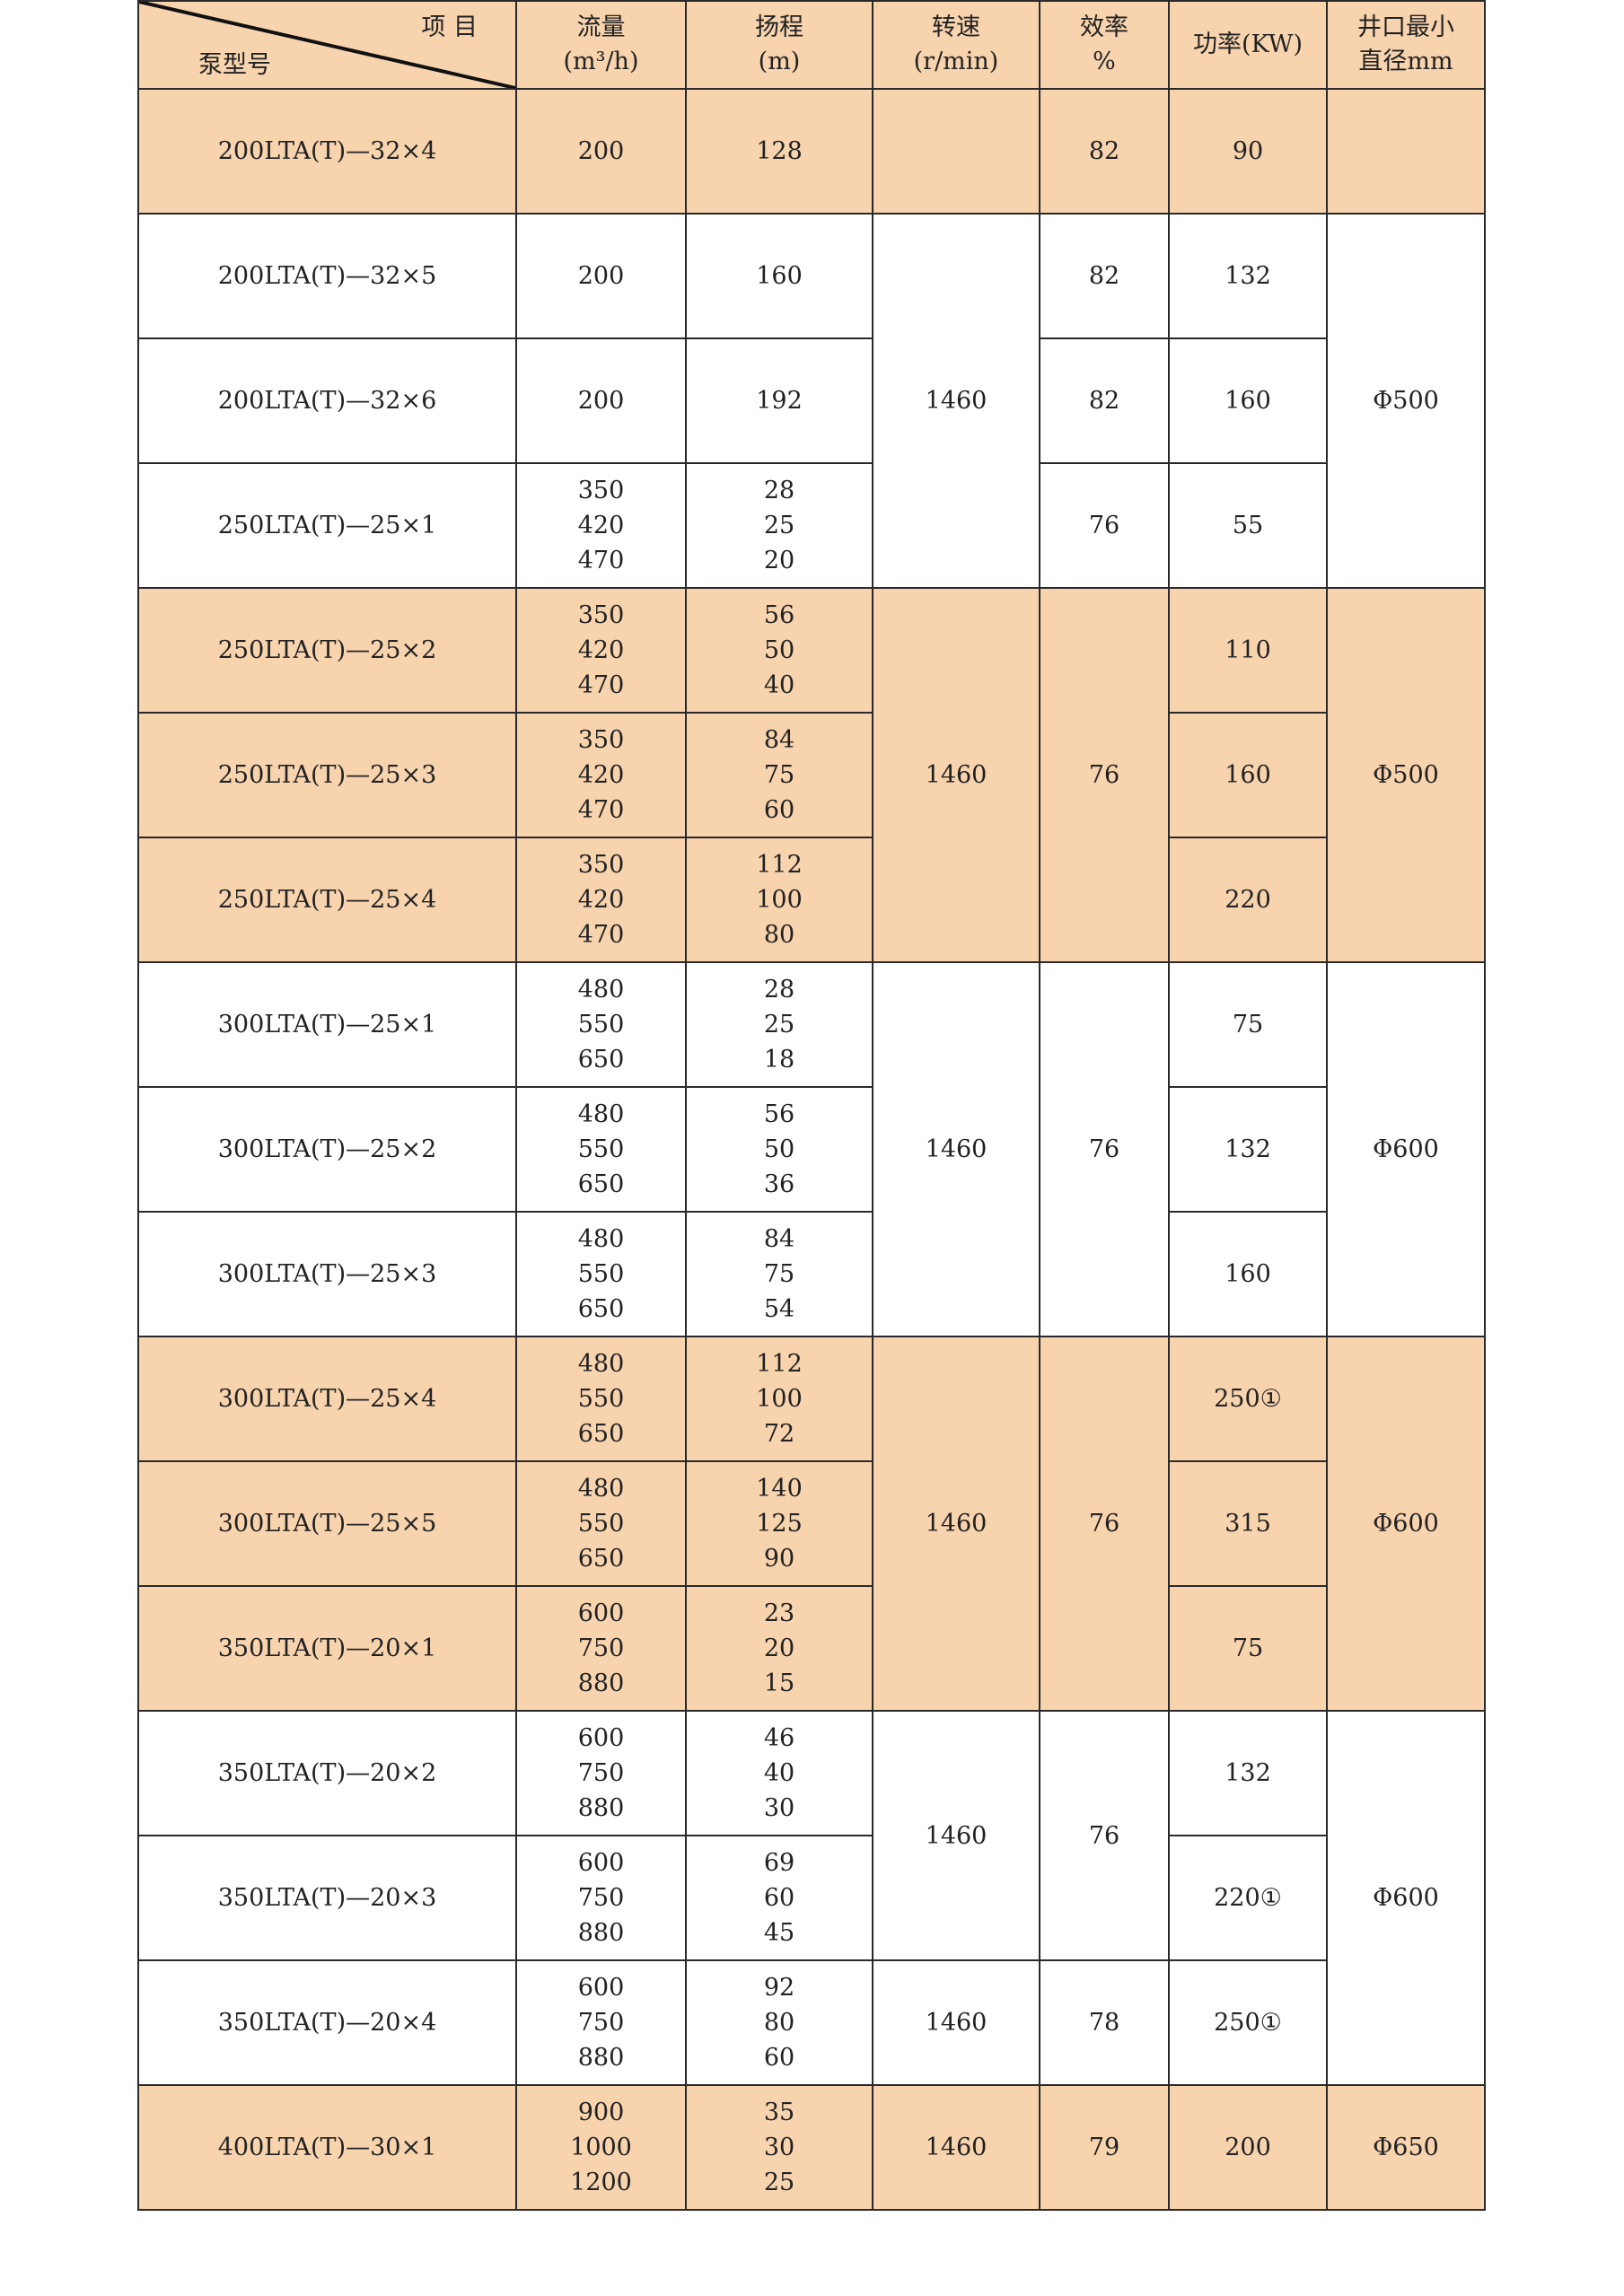 This screenshot has height=2296, width=1624. What do you see at coordinates (779, 61) in the screenshot?
I see `header-head-unit: (m)` at bounding box center [779, 61].